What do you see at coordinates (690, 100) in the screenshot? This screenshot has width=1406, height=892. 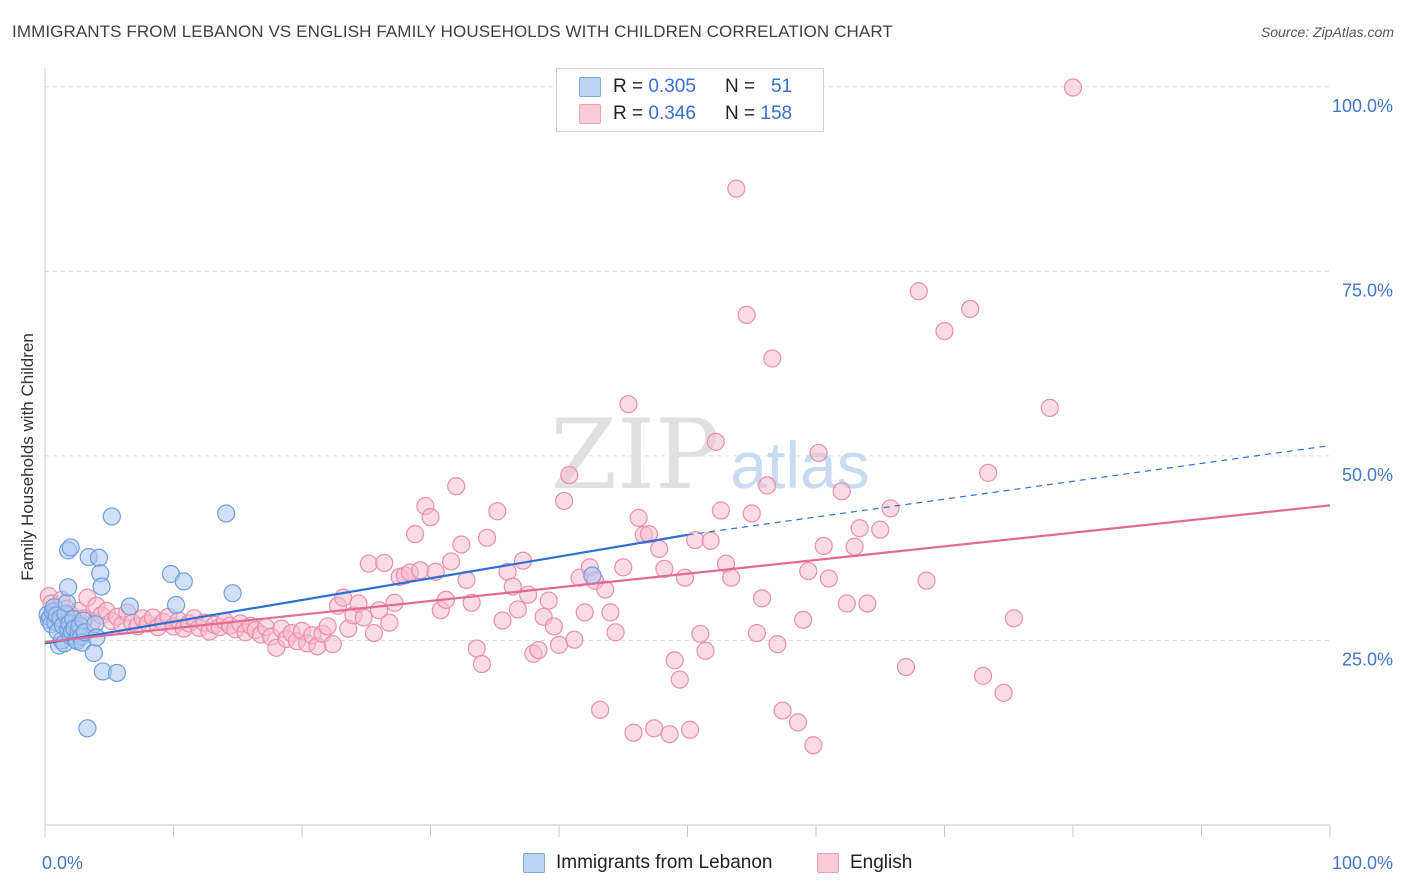 I see `stats-legend: R = 0.305 N = 51 R = 0.346 N = 158` at bounding box center [690, 100].